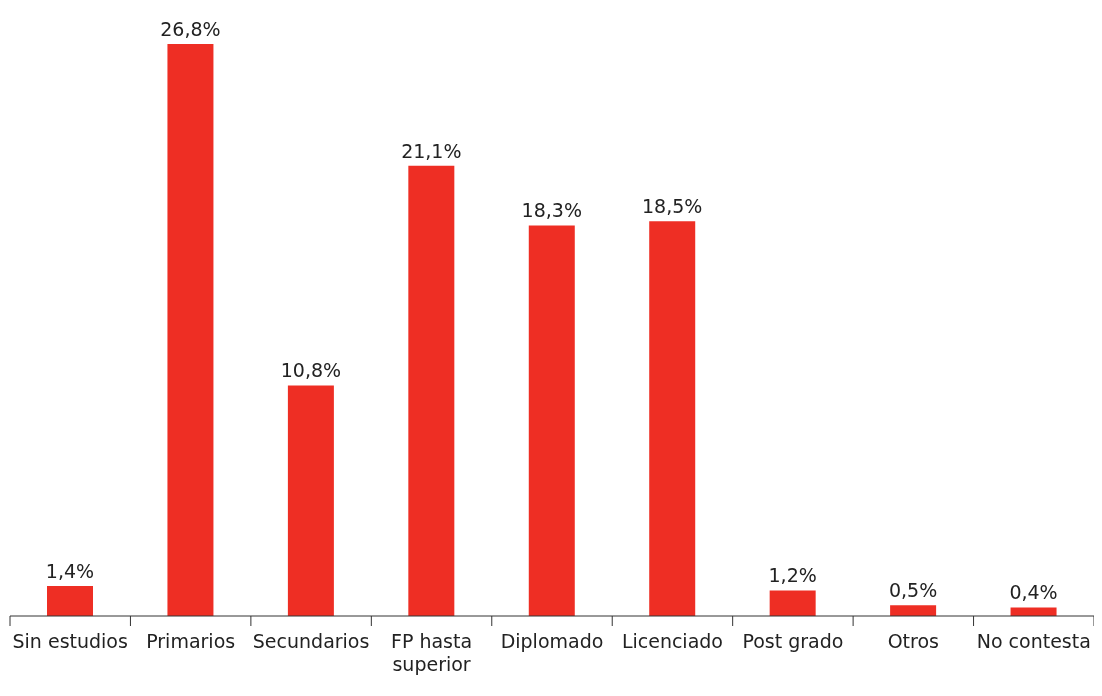 The width and height of the screenshot is (1102, 696). What do you see at coordinates (311, 370) in the screenshot?
I see `data-label: 10,8%` at bounding box center [311, 370].